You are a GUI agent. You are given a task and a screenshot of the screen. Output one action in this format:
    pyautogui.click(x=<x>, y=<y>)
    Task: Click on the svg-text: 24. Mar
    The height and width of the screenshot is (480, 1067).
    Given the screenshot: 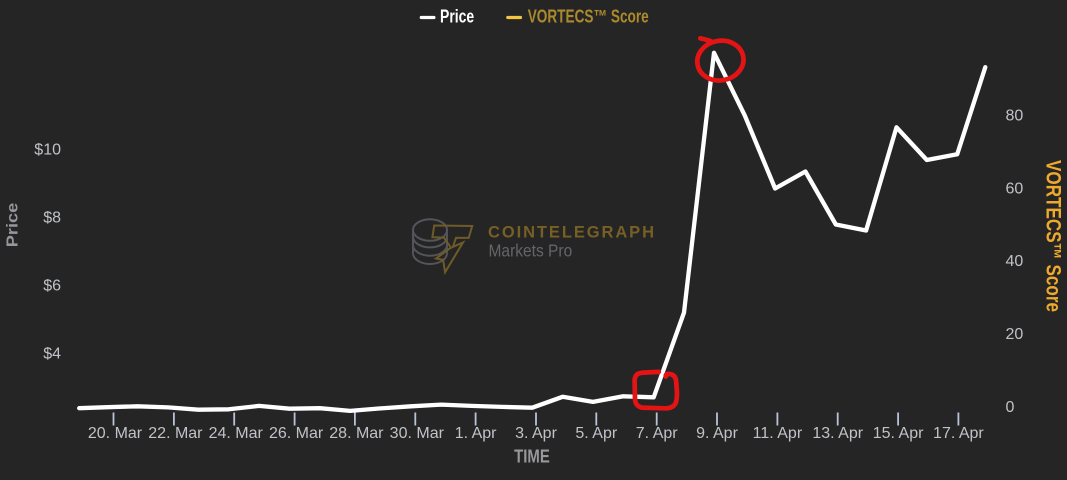 What is the action you would take?
    pyautogui.click(x=236, y=433)
    